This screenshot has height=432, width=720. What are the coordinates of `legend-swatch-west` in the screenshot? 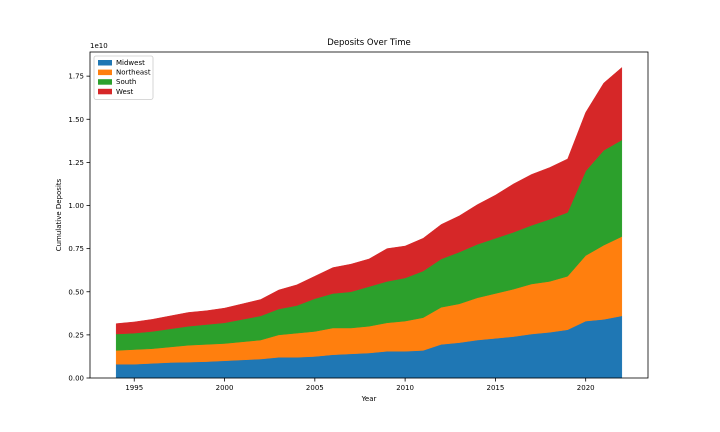 It's located at (105, 91).